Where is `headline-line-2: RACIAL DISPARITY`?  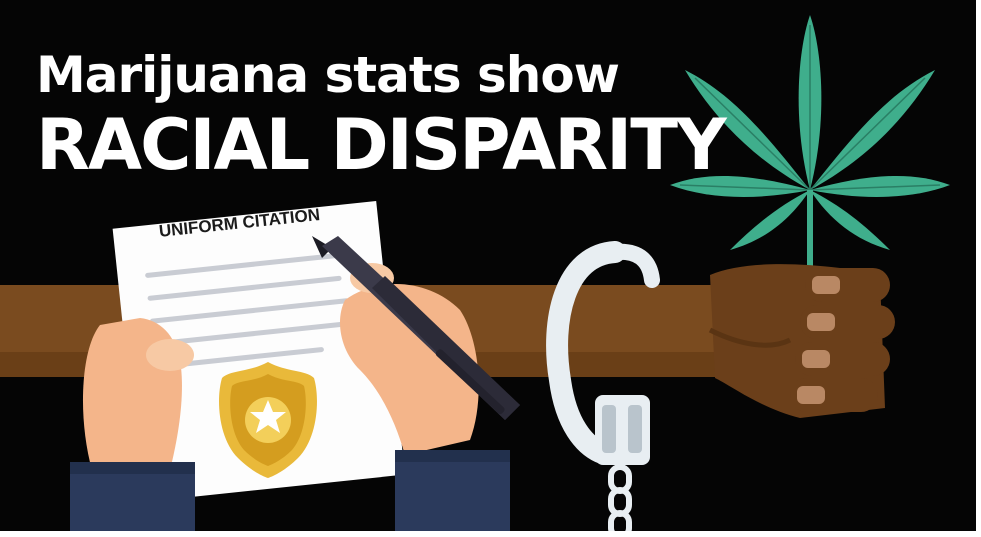 headline-line-2: RACIAL DISPARITY is located at coordinates (381, 145).